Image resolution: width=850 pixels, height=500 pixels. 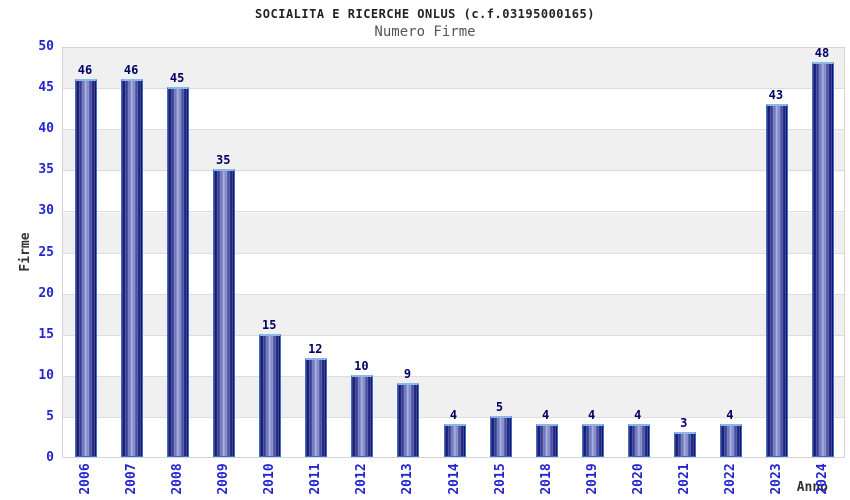 I want to click on y-tick-label: 45, so click(x=46, y=88).